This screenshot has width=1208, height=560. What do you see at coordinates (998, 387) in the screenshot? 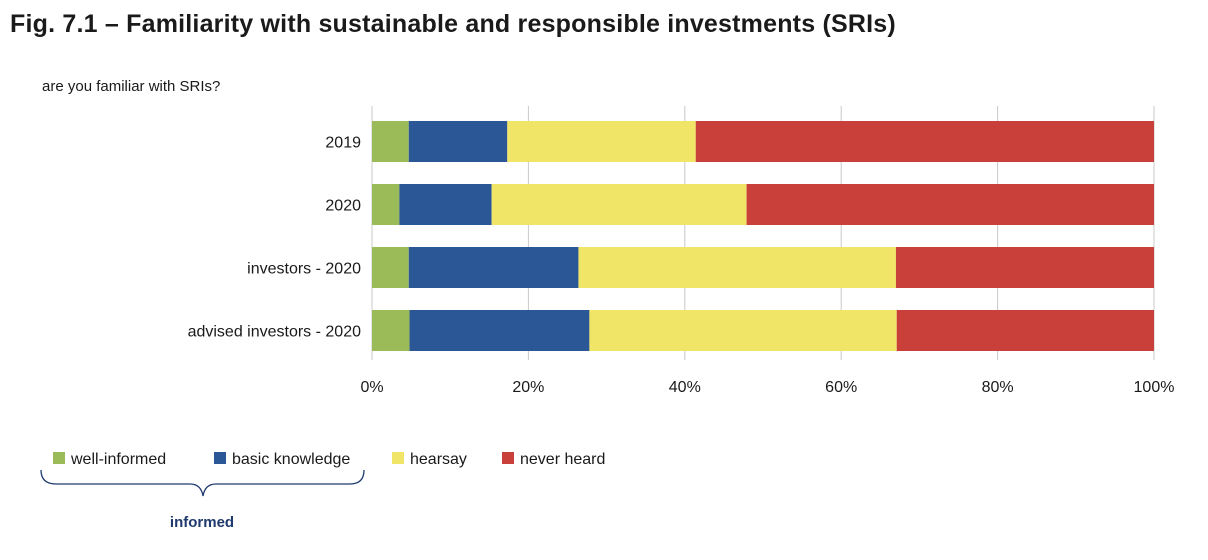
I see `x-tick-label: 80%` at bounding box center [998, 387].